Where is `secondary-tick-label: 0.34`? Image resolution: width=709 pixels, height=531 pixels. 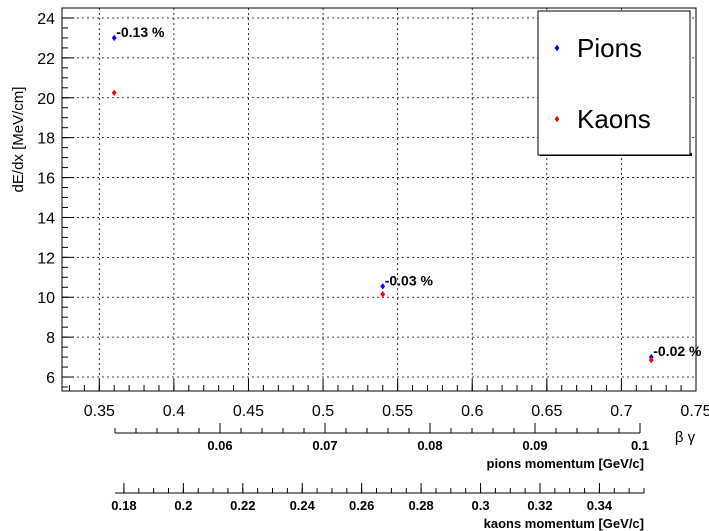 secondary-tick-label: 0.34 is located at coordinates (600, 505).